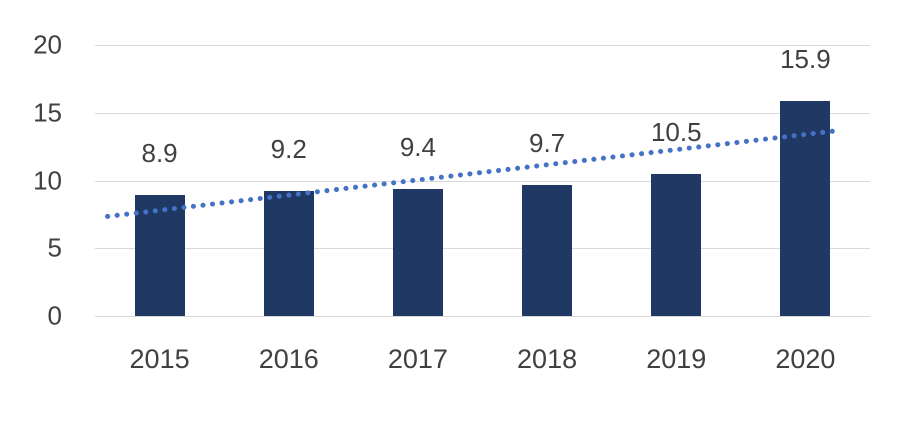 The image size is (900, 439). Describe the element at coordinates (805, 58) in the screenshot. I see `data-label-2020: 15.9` at that location.